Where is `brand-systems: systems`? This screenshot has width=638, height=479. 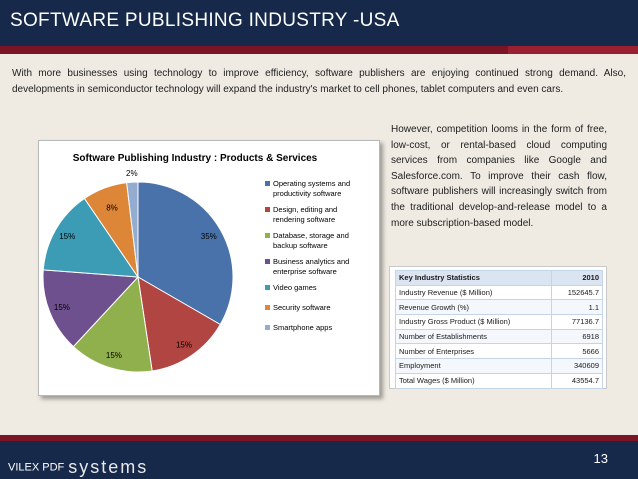
brand-systems: systems is located at coordinates (108, 467).